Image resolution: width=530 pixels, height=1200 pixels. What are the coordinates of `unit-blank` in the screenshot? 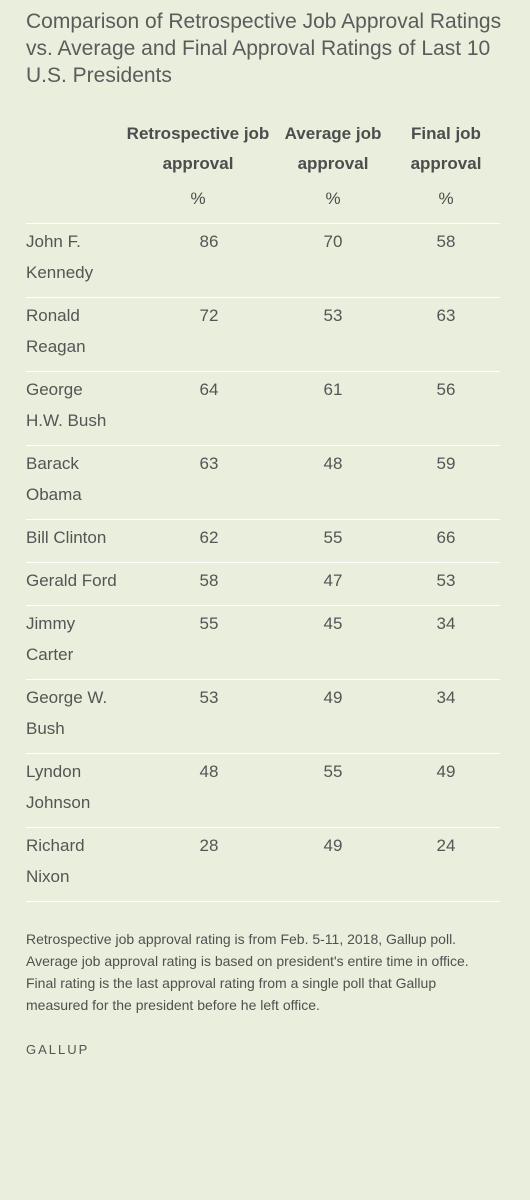 It's located at (74, 205).